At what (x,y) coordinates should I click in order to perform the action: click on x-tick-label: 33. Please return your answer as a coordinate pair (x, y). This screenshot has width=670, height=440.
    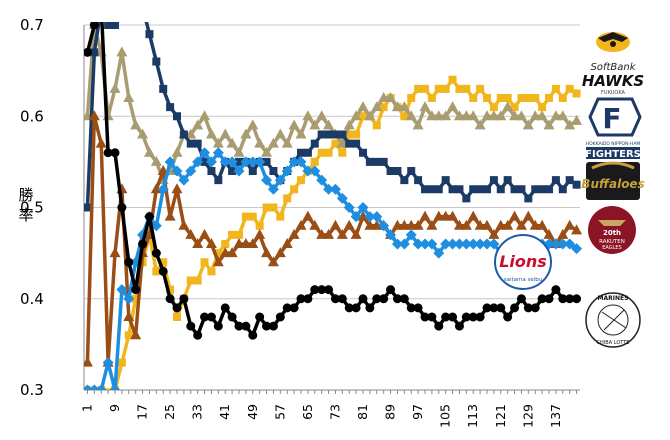
    Looking at the image, I should click on (197, 412).